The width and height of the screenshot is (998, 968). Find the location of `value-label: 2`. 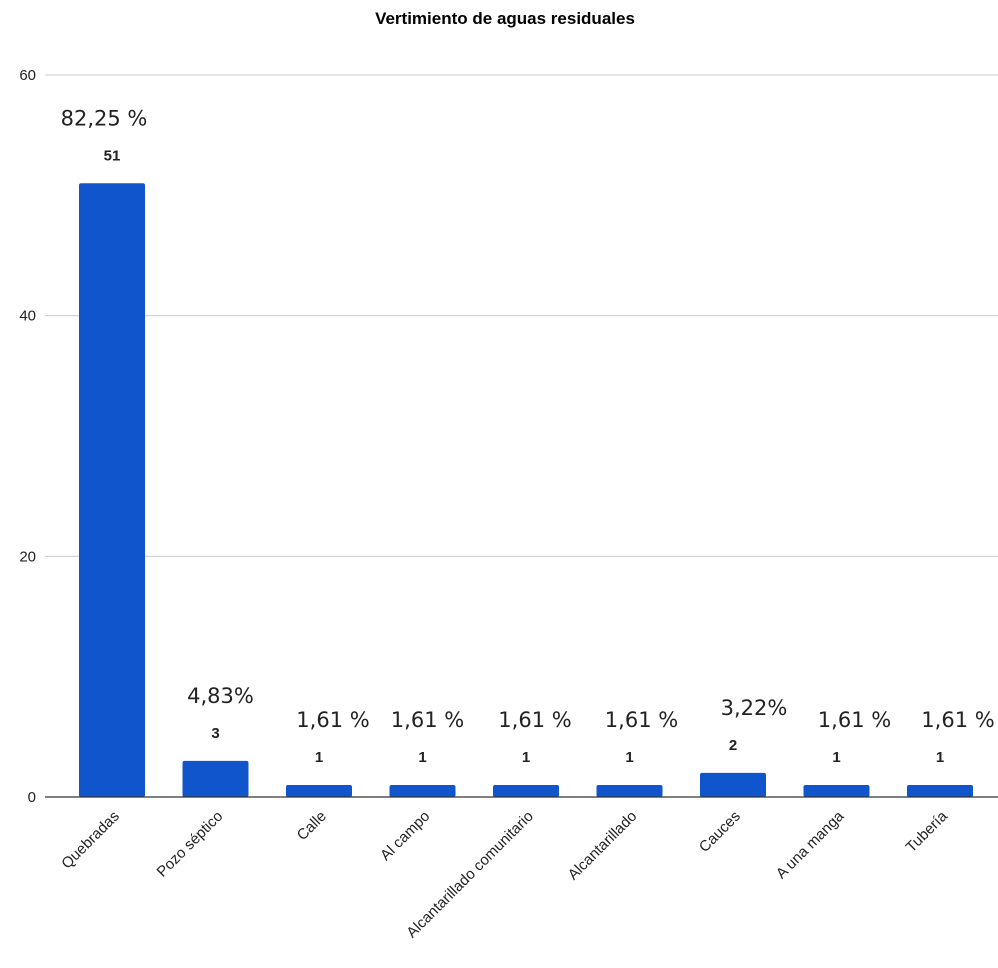

value-label: 2 is located at coordinates (733, 745).